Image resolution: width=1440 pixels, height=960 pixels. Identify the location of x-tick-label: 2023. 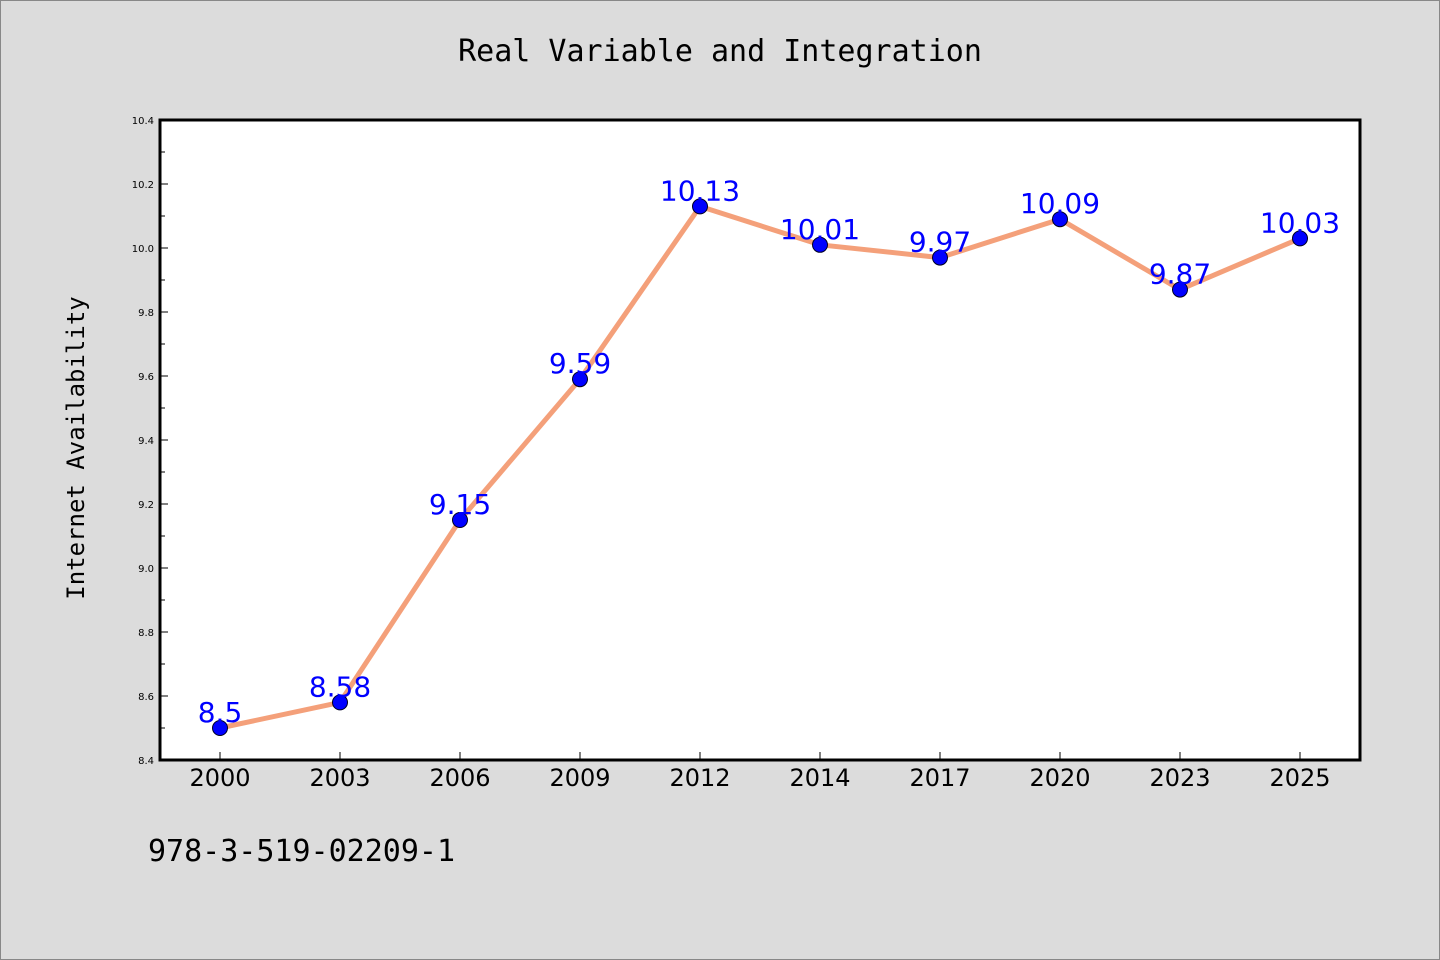
(1179, 778).